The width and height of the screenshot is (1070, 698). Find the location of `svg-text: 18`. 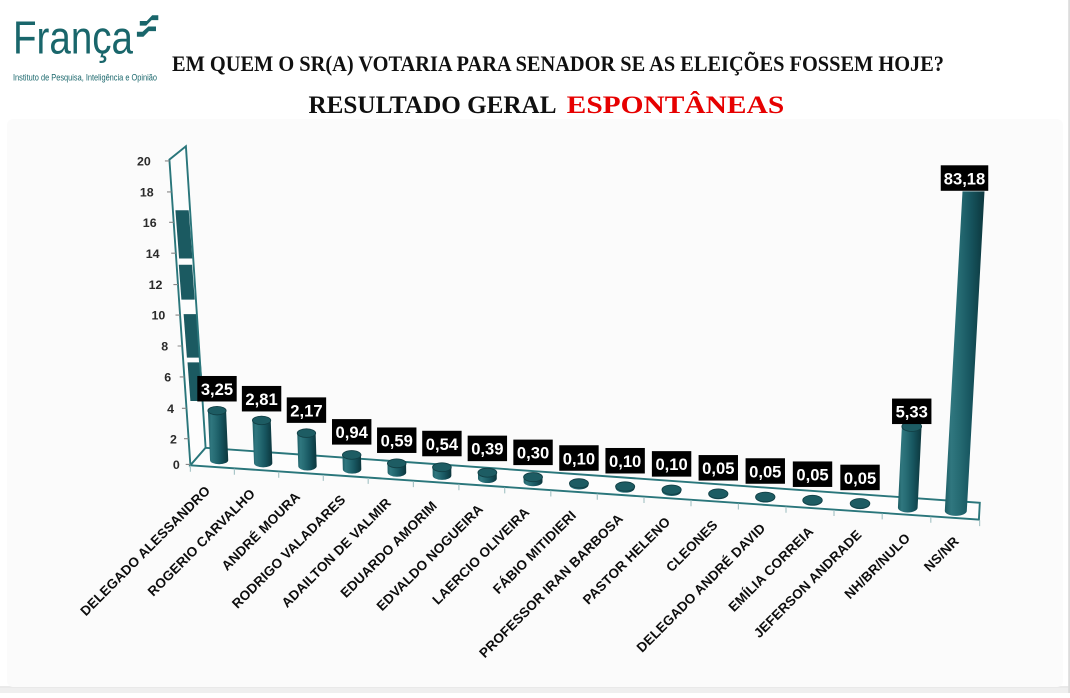

svg-text: 18 is located at coordinates (147, 193).